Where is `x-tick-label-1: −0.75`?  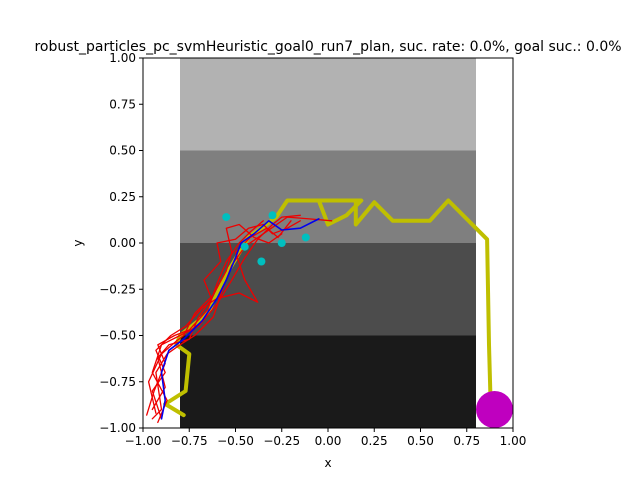
x-tick-label-1: −0.75 is located at coordinates (189, 441).